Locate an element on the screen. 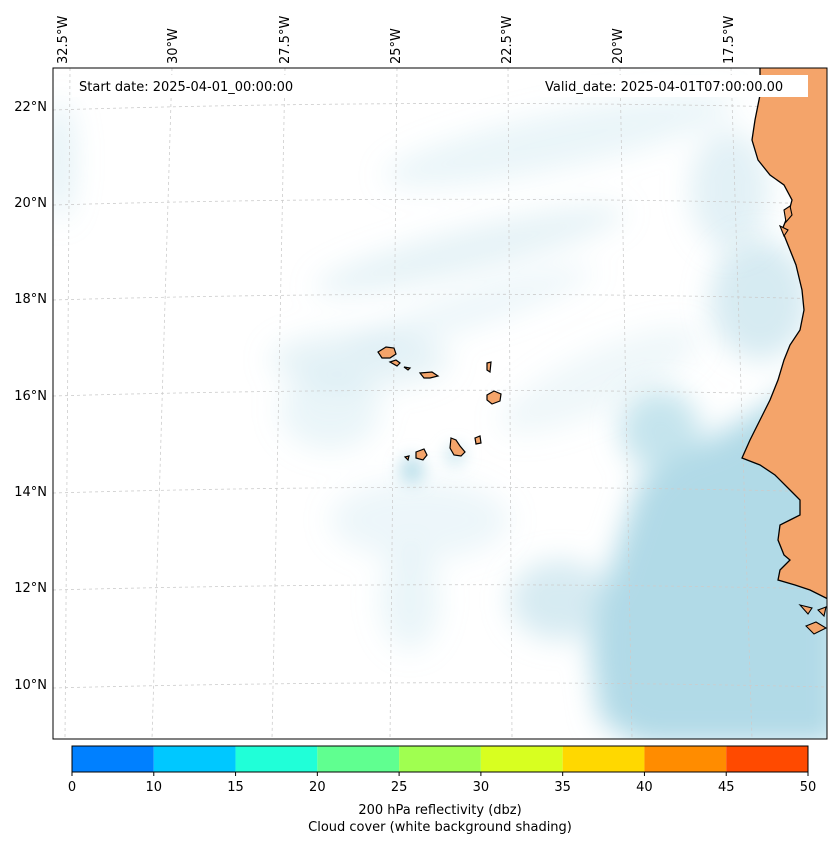 The height and width of the screenshot is (843, 837). lat-label: 16°N is located at coordinates (30, 396).